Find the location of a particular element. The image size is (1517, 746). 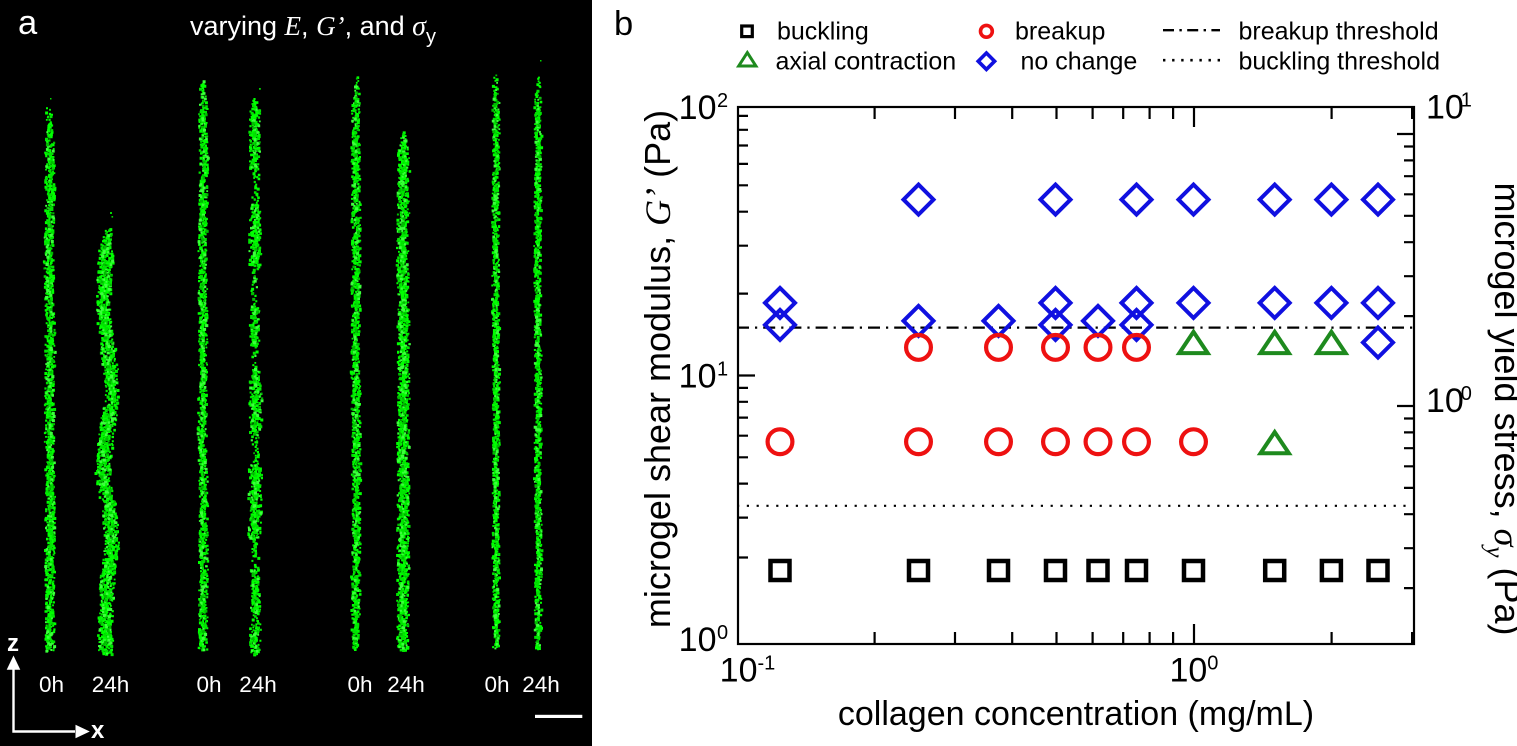

svg-text: breakup is located at coordinates (1060, 32).